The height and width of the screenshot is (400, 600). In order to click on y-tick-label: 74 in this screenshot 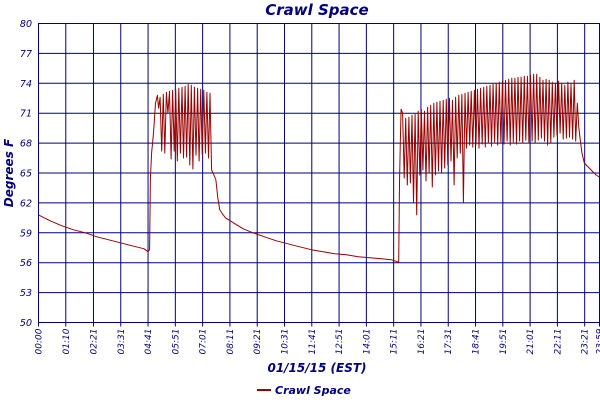, I will do `click(26, 84)`.